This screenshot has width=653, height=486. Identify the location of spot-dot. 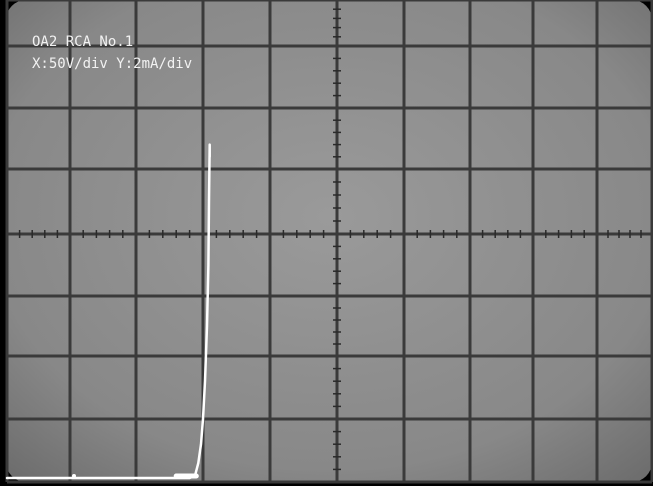
(74, 476).